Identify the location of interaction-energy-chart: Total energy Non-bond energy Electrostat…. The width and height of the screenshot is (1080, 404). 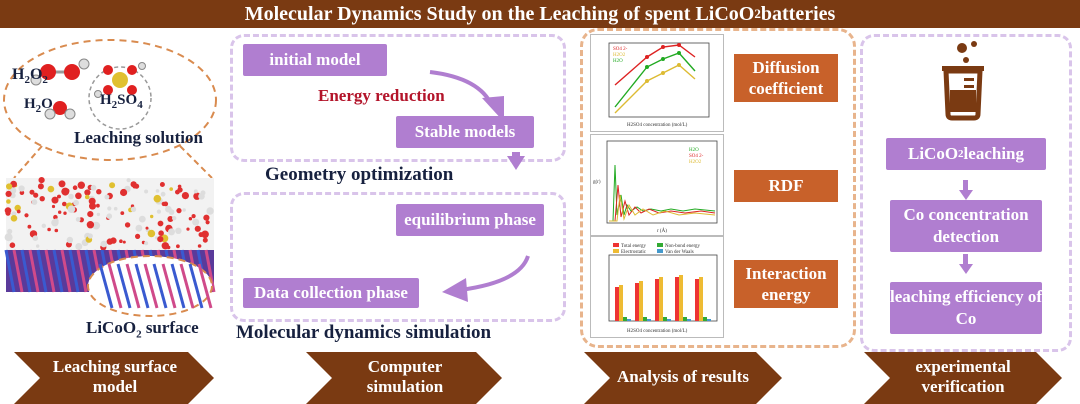
(657, 287).